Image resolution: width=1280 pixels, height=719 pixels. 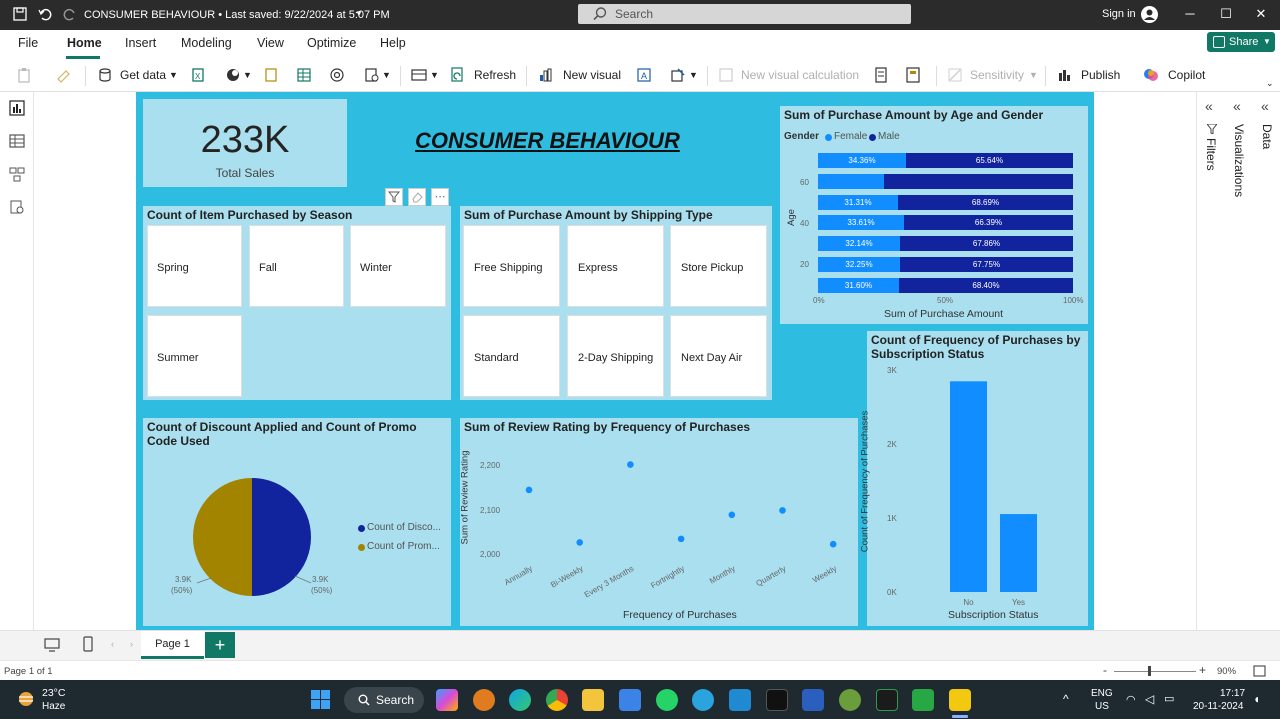 What do you see at coordinates (1237, 106) in the screenshot?
I see `visualizations-collapse-icon: «` at bounding box center [1237, 106].